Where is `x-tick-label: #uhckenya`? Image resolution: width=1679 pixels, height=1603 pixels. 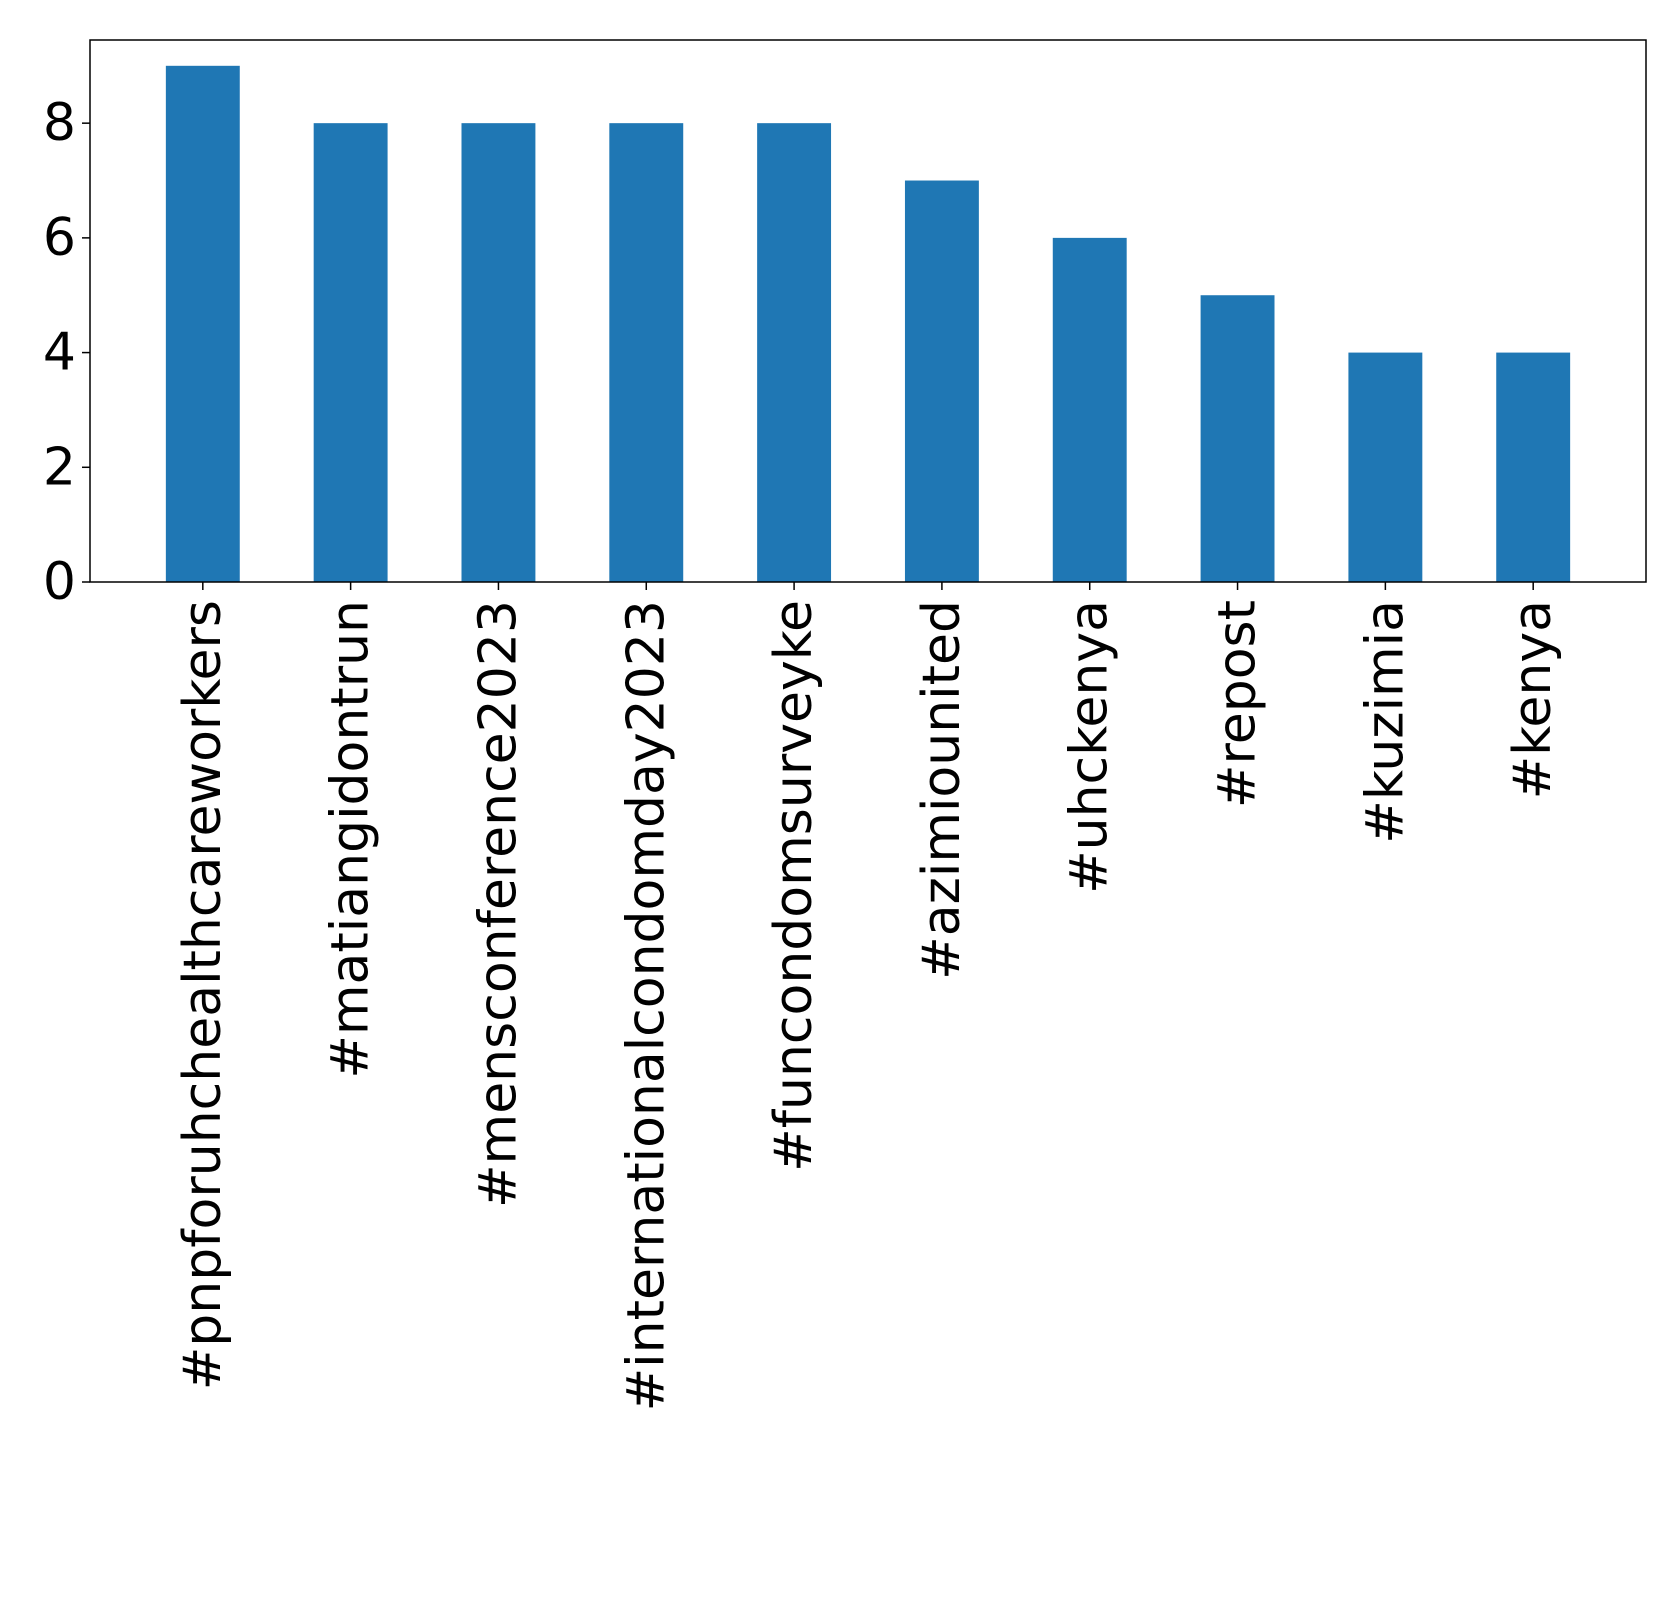 x-tick-label: #uhckenya is located at coordinates (1090, 747).